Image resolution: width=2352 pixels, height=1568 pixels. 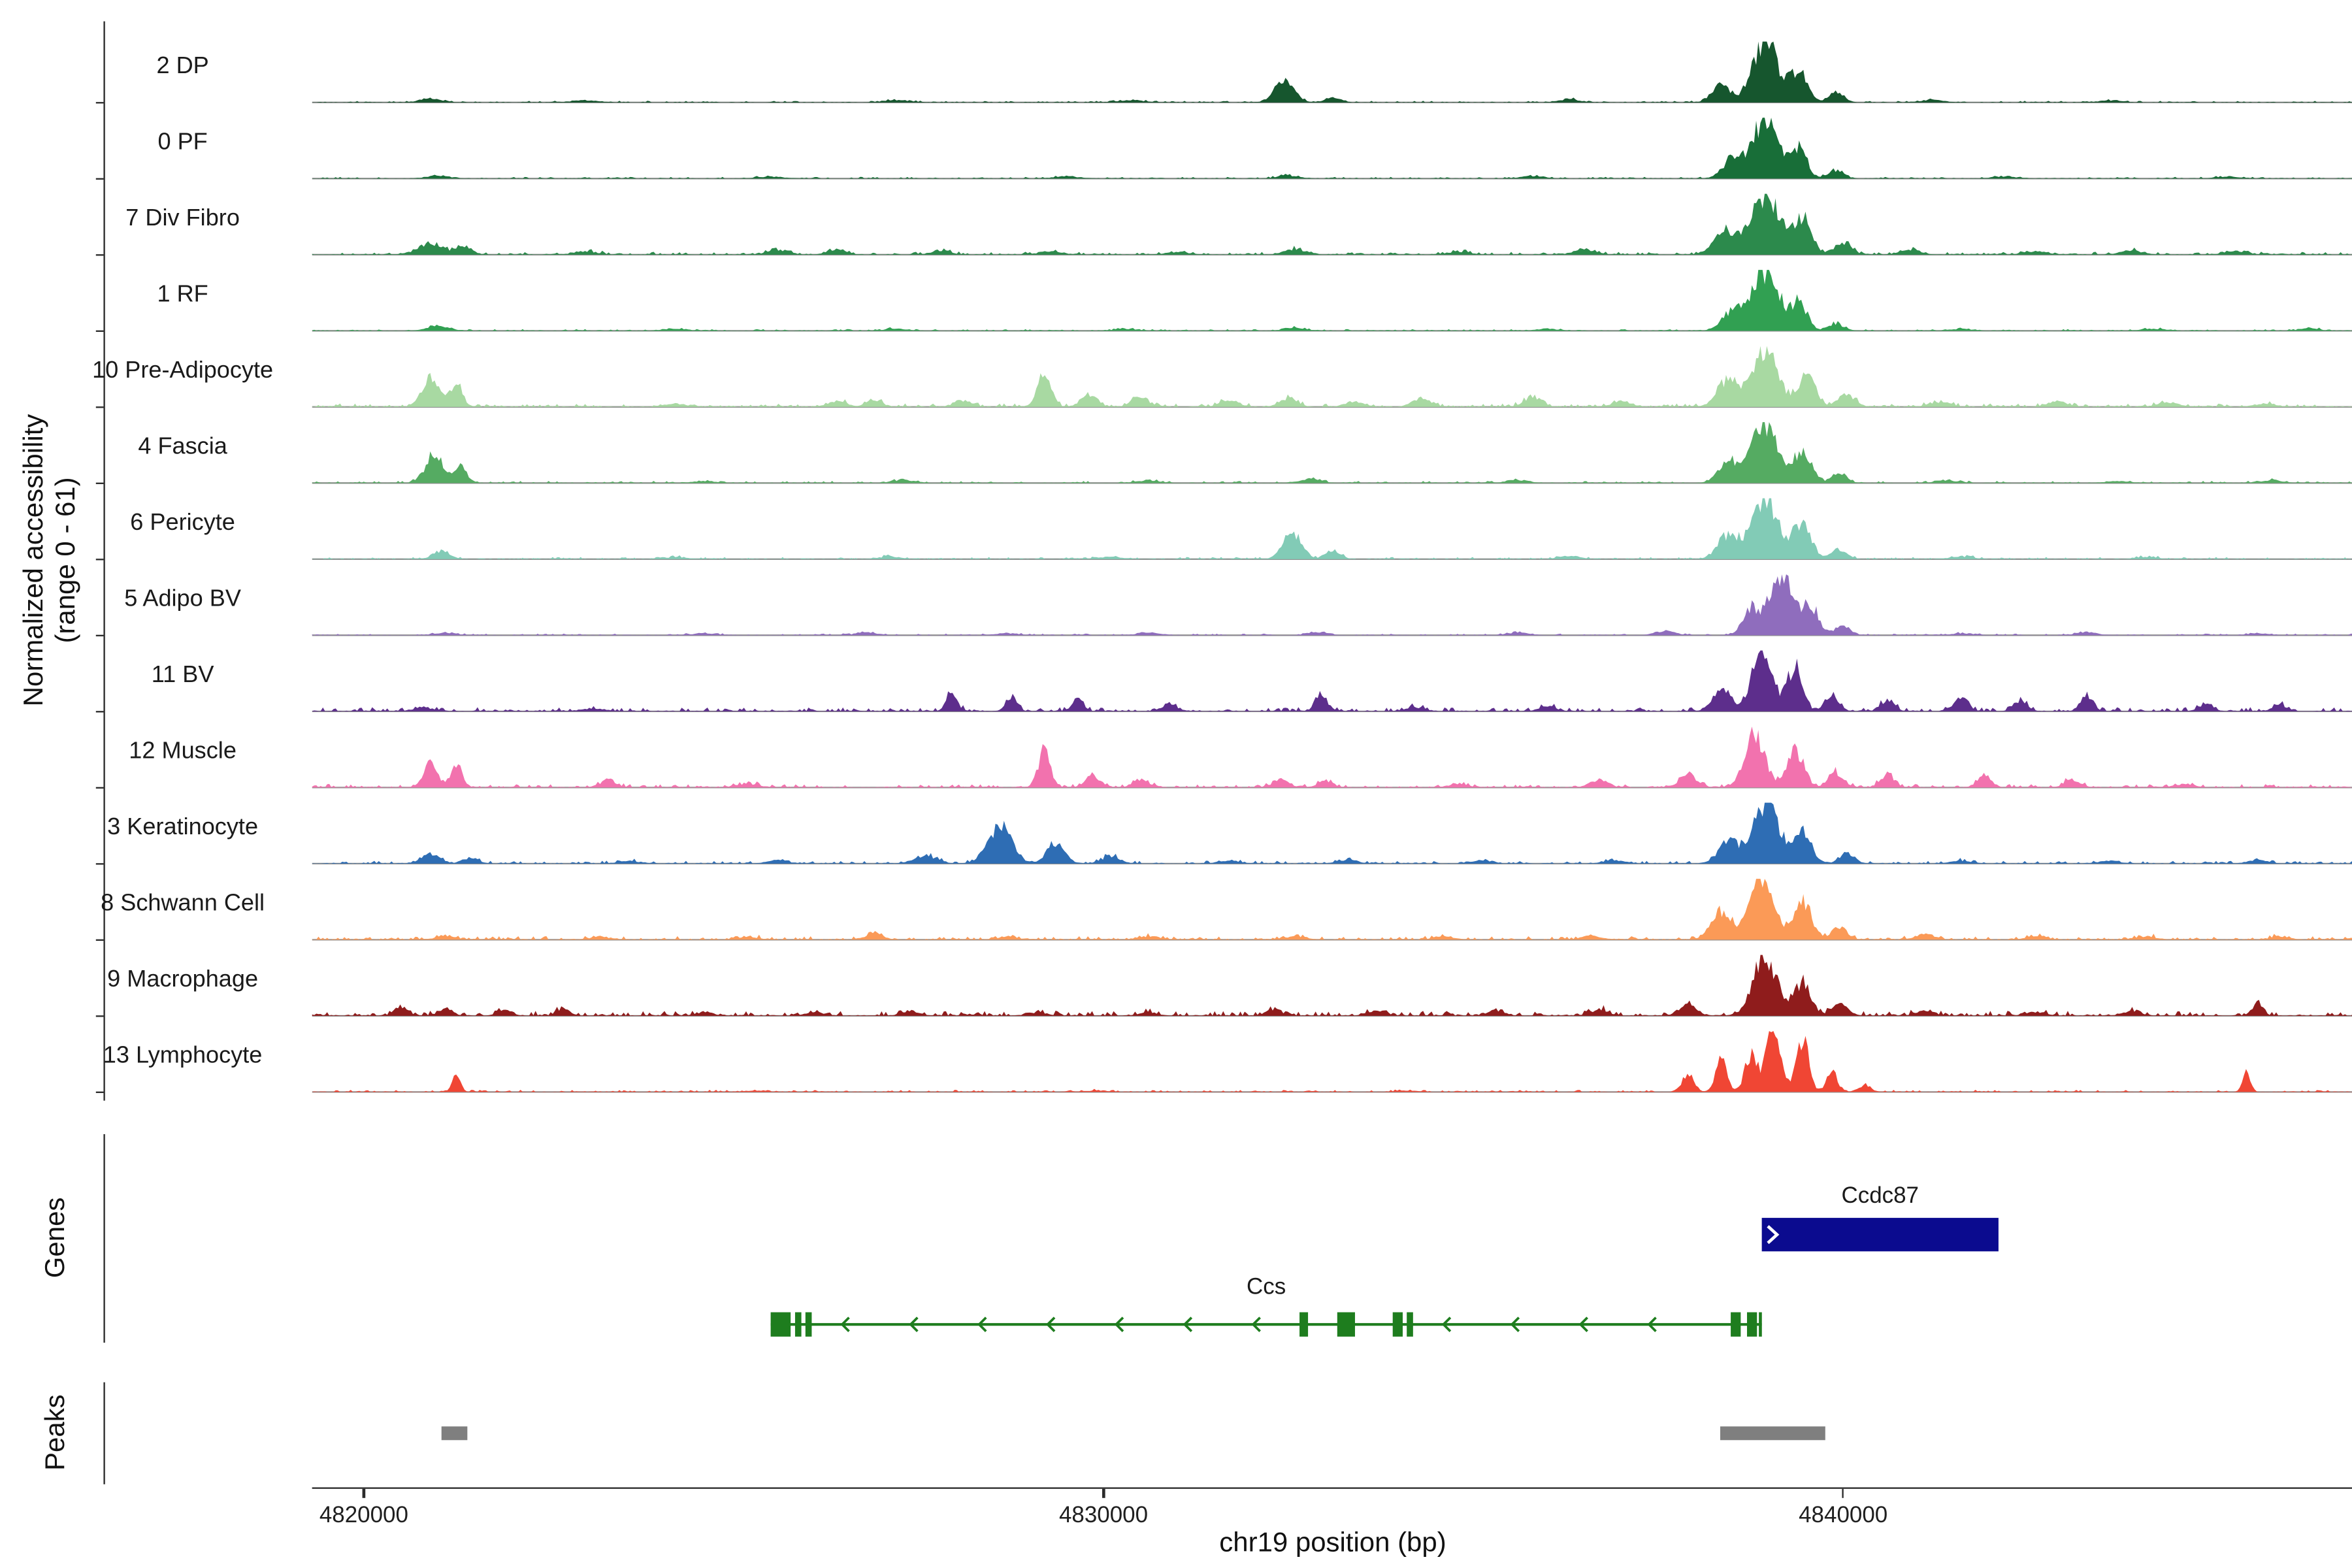 I want to click on track-row: 8 Schwann Cell, so click(x=1176, y=902).